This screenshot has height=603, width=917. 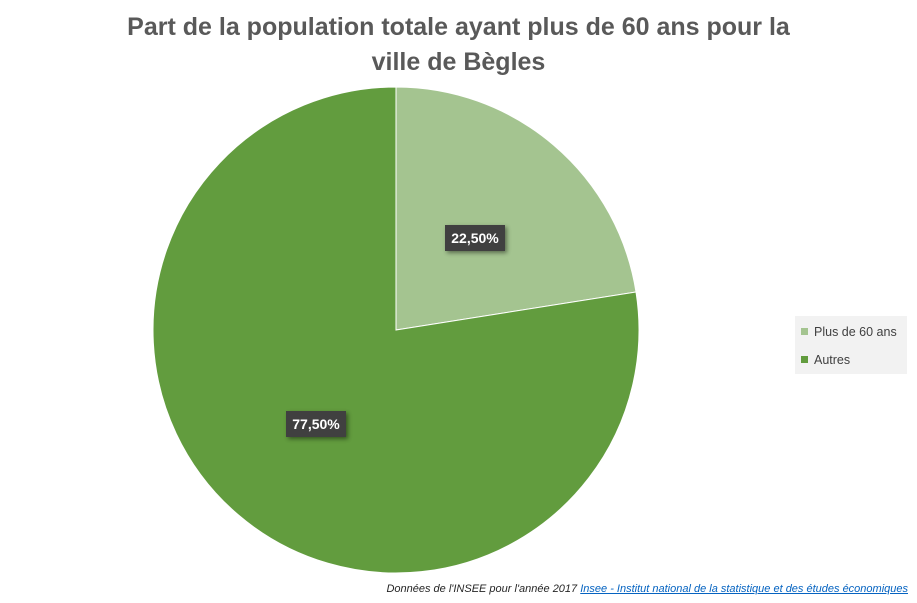 I want to click on legend-label-autres: Autres, so click(x=832, y=360).